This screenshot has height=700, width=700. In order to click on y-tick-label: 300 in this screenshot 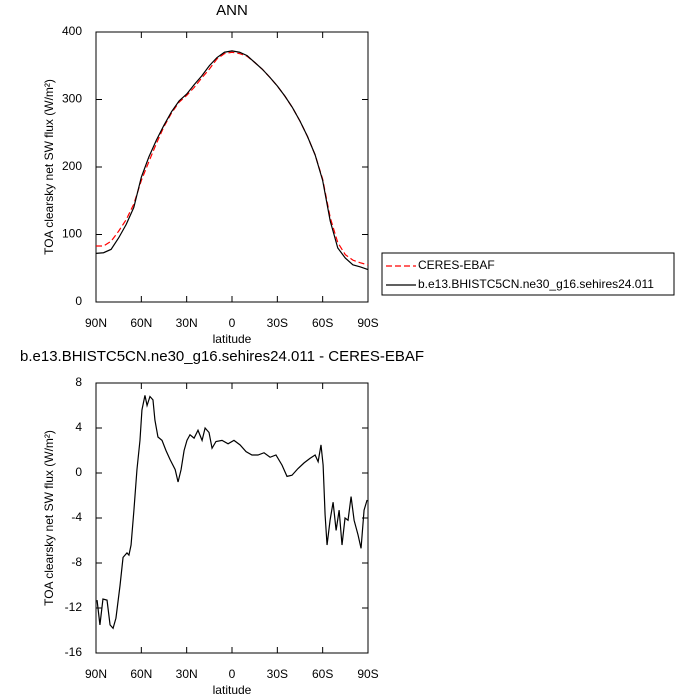, I will do `click(72, 99)`.